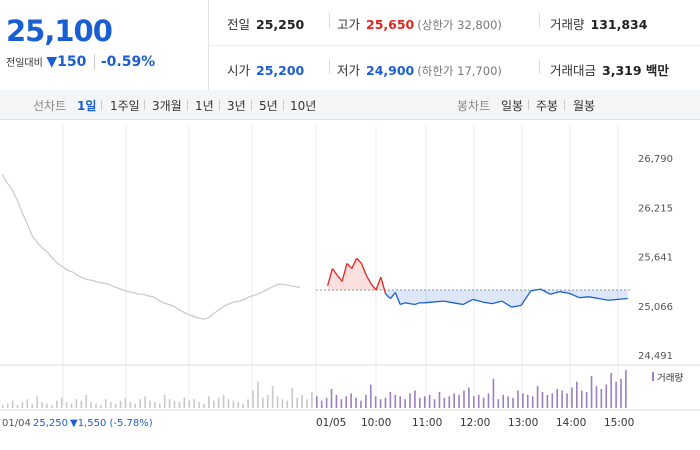  Describe the element at coordinates (204, 106) in the screenshot. I see `tab-1year: 1년` at that location.